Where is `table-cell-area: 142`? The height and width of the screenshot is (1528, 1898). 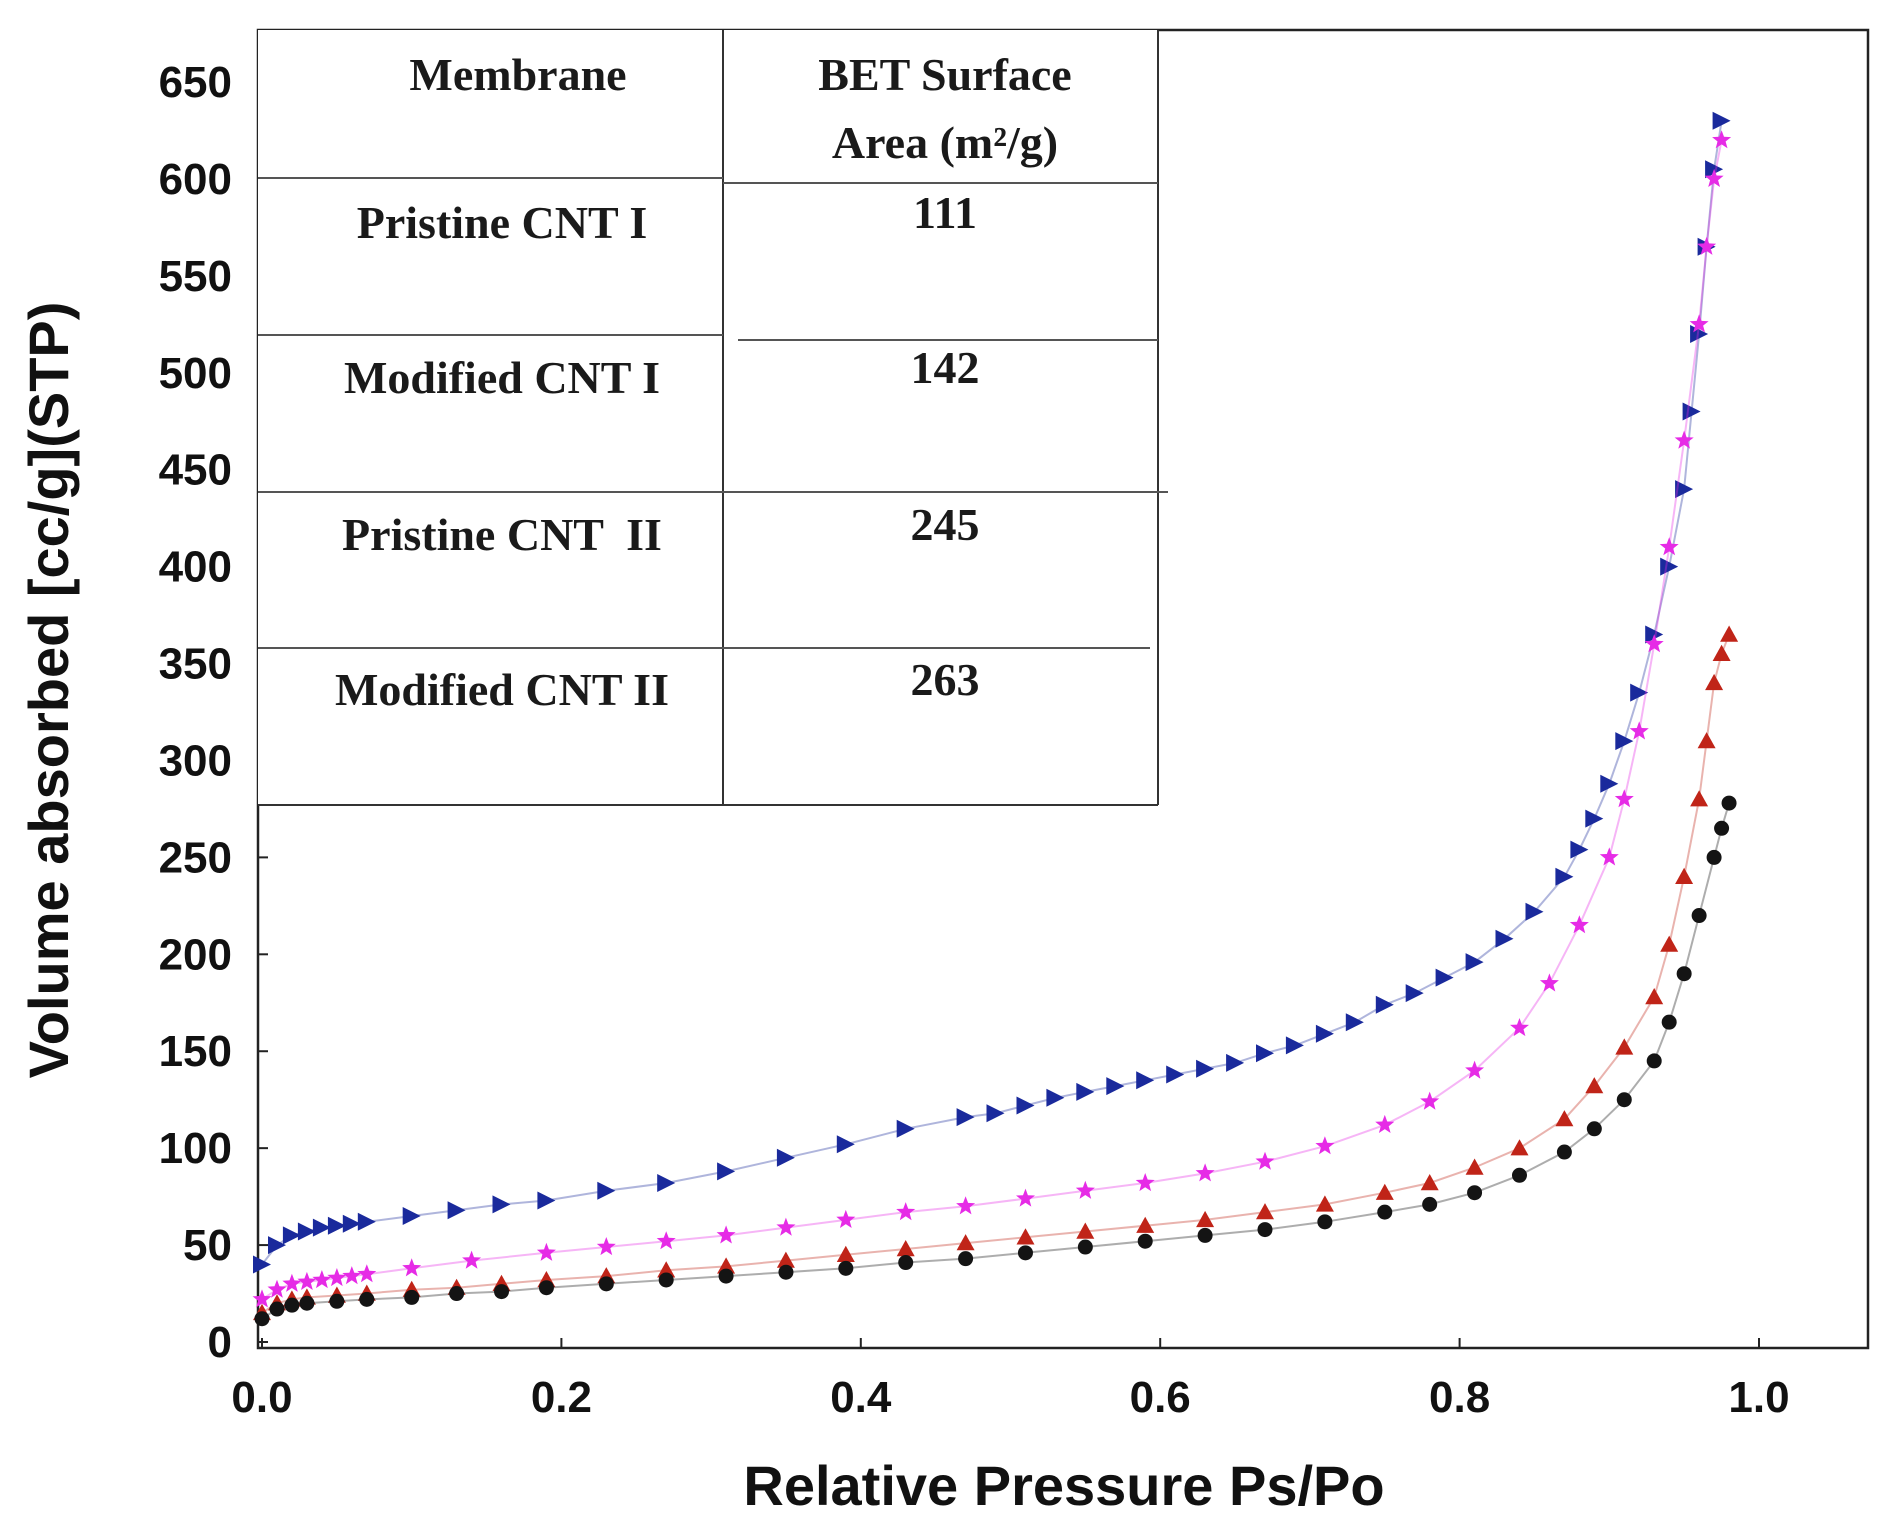
table-cell-area: 142 is located at coordinates (945, 367).